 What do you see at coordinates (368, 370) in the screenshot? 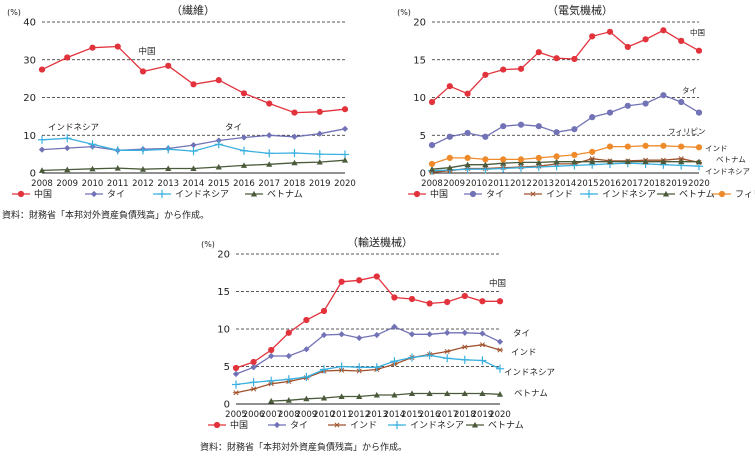
I see `series-line-indonesia` at bounding box center [368, 370].